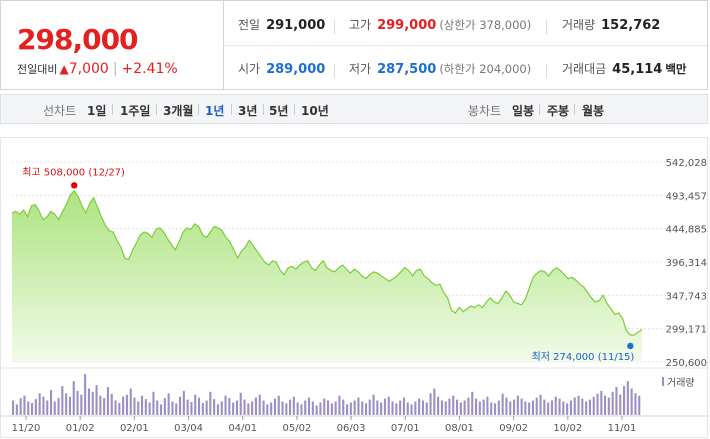 The width and height of the screenshot is (710, 439). I want to click on change-label: 전일대비, so click(37, 69).